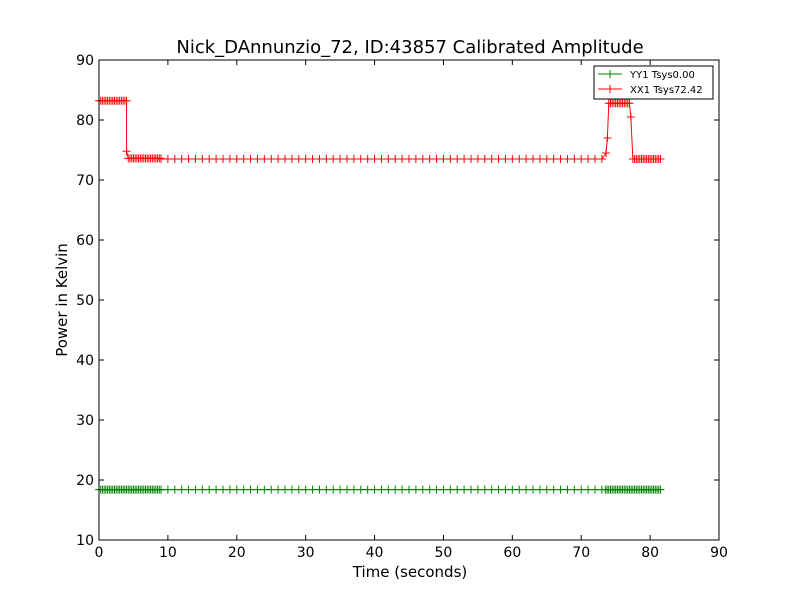 Image resolution: width=800 pixels, height=604 pixels. Describe the element at coordinates (380, 489) in the screenshot. I see `series-yy1` at that location.